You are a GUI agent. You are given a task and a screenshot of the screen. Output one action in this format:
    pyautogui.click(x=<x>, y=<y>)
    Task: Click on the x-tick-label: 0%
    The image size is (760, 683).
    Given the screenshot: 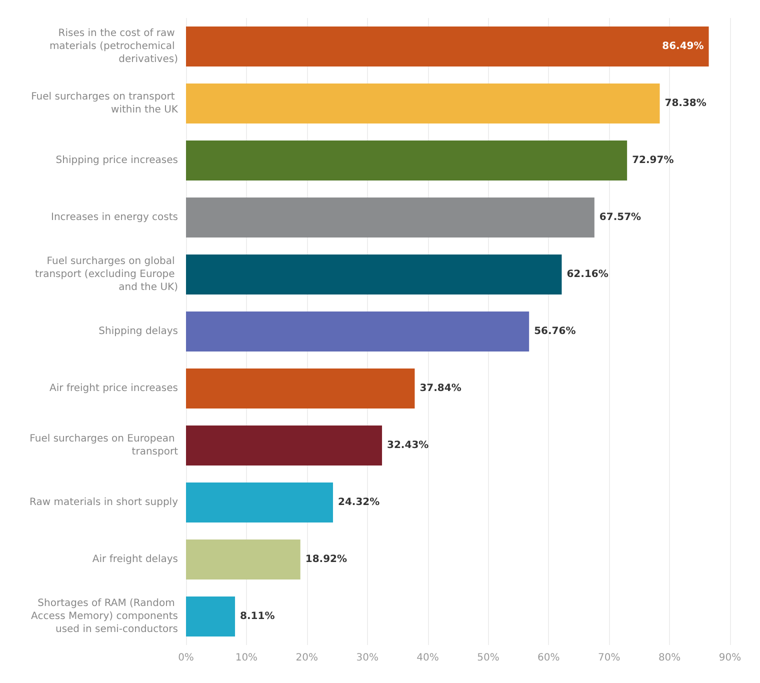 What is the action you would take?
    pyautogui.click(x=186, y=658)
    